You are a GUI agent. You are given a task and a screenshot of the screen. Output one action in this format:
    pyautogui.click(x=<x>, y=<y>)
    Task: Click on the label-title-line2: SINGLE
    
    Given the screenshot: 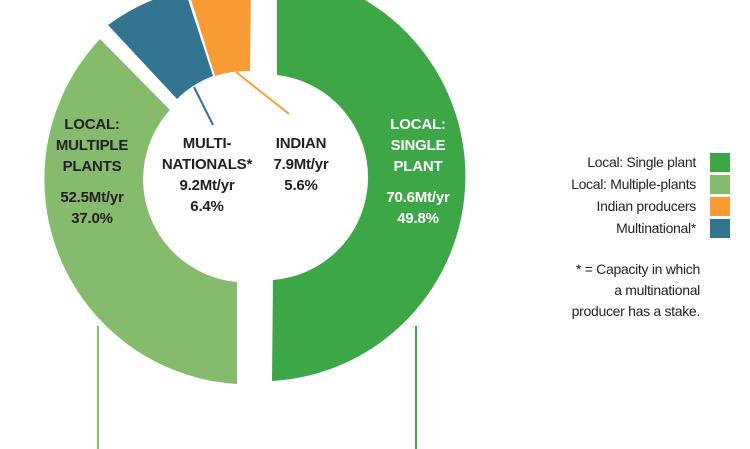 What is the action you would take?
    pyautogui.click(x=418, y=145)
    